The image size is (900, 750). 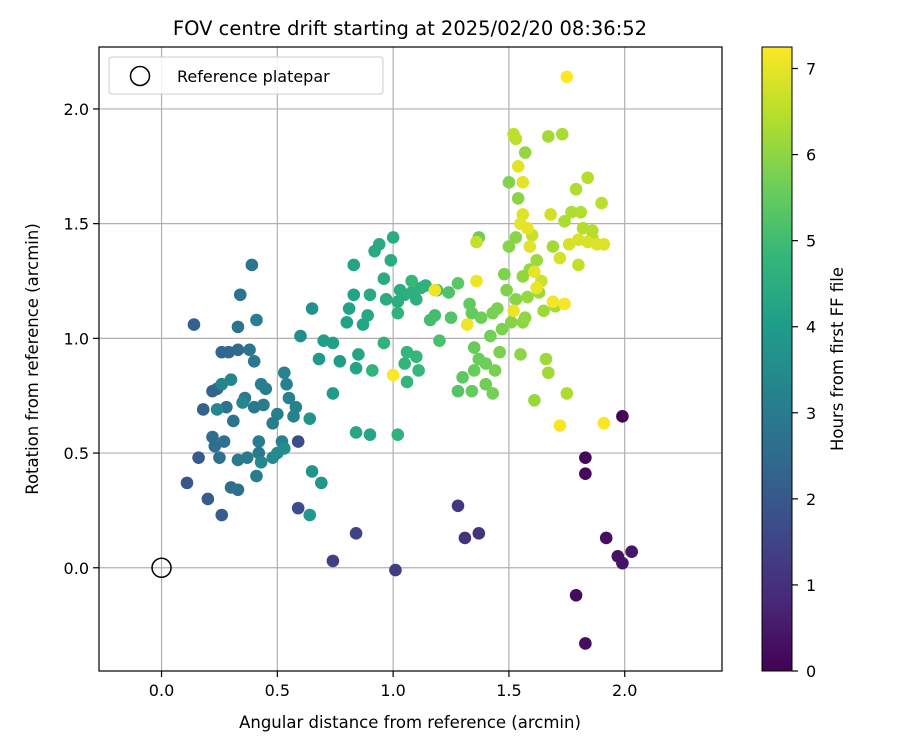 What do you see at coordinates (624, 690) in the screenshot?
I see `x-tick-label: 2.0` at bounding box center [624, 690].